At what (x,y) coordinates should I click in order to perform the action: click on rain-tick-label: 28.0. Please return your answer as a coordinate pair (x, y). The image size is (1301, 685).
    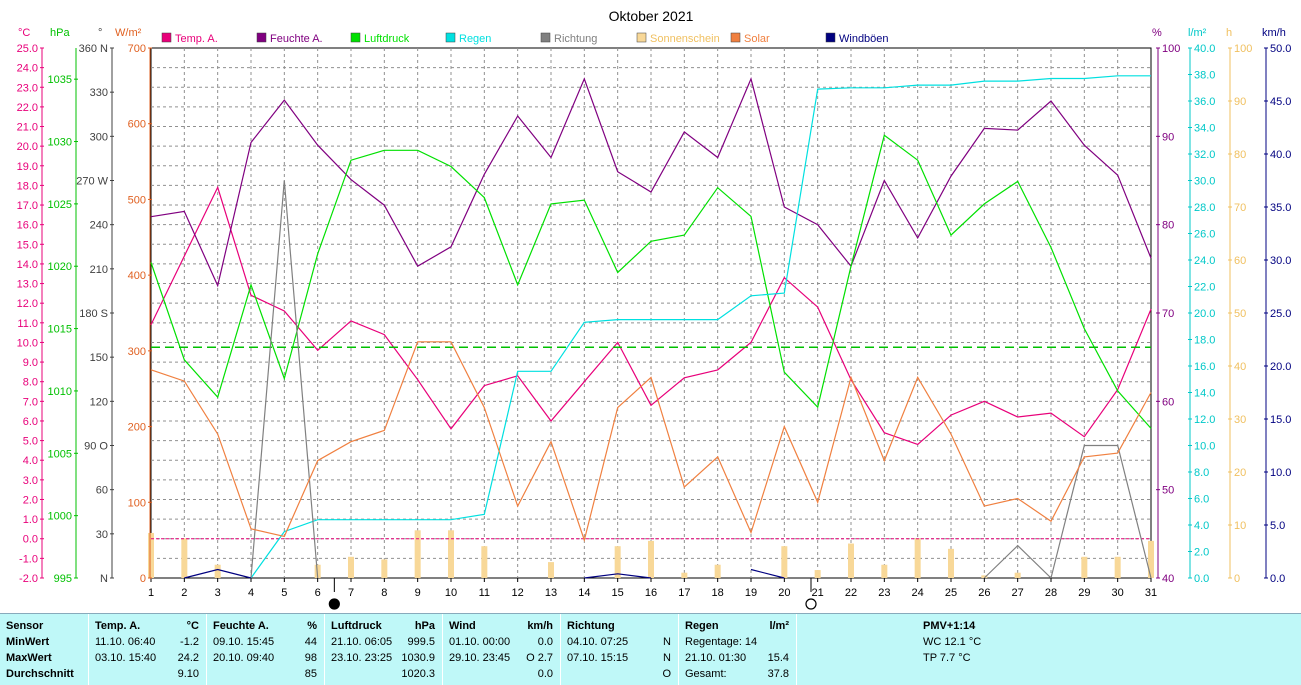
    Looking at the image, I should click on (1204, 208).